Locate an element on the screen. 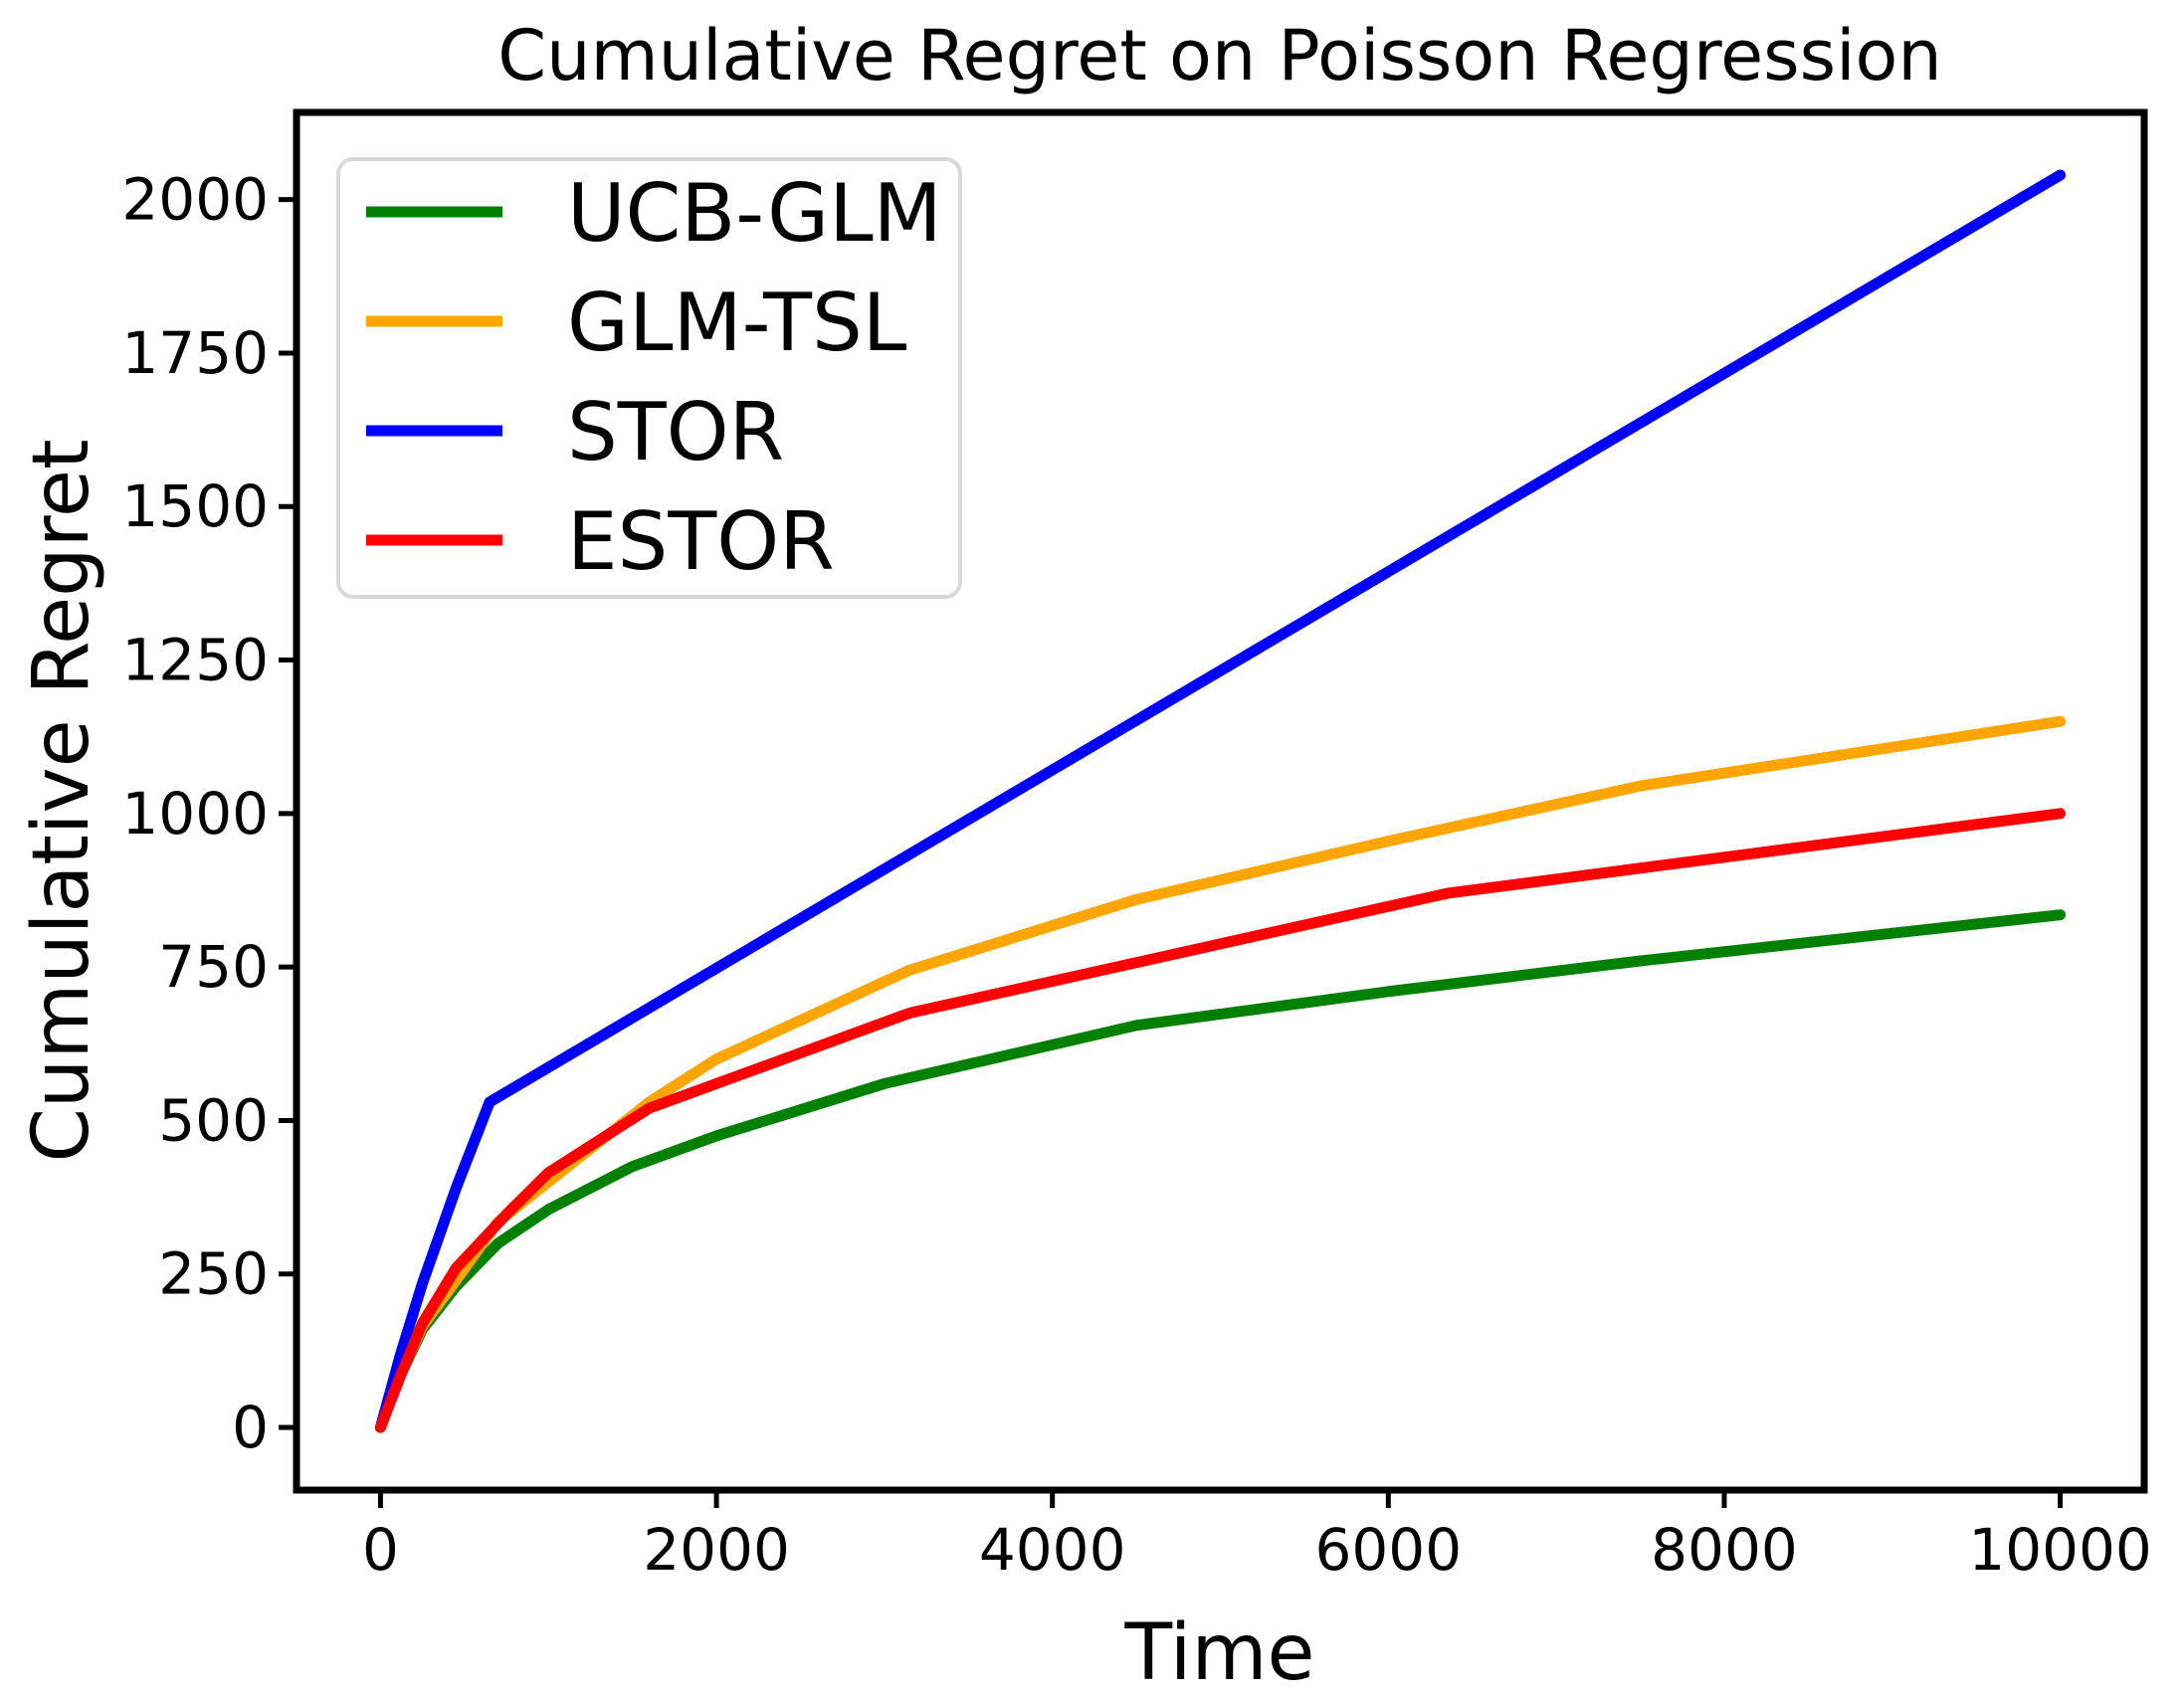 The height and width of the screenshot is (1697, 2184). x-tick-label: 6000 is located at coordinates (1389, 1550).